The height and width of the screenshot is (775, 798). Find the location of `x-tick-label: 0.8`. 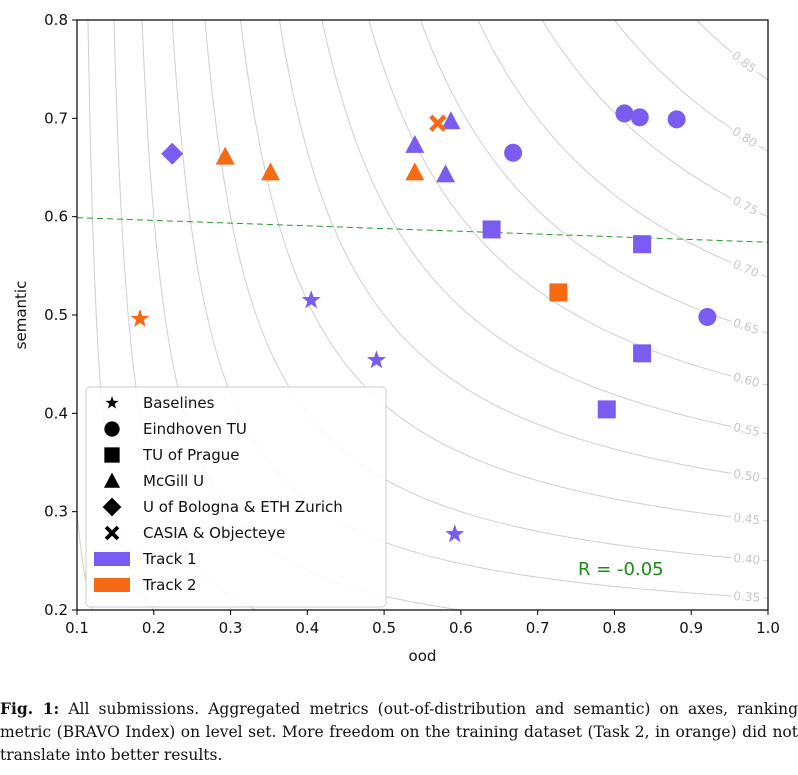

x-tick-label: 0.8 is located at coordinates (615, 628).